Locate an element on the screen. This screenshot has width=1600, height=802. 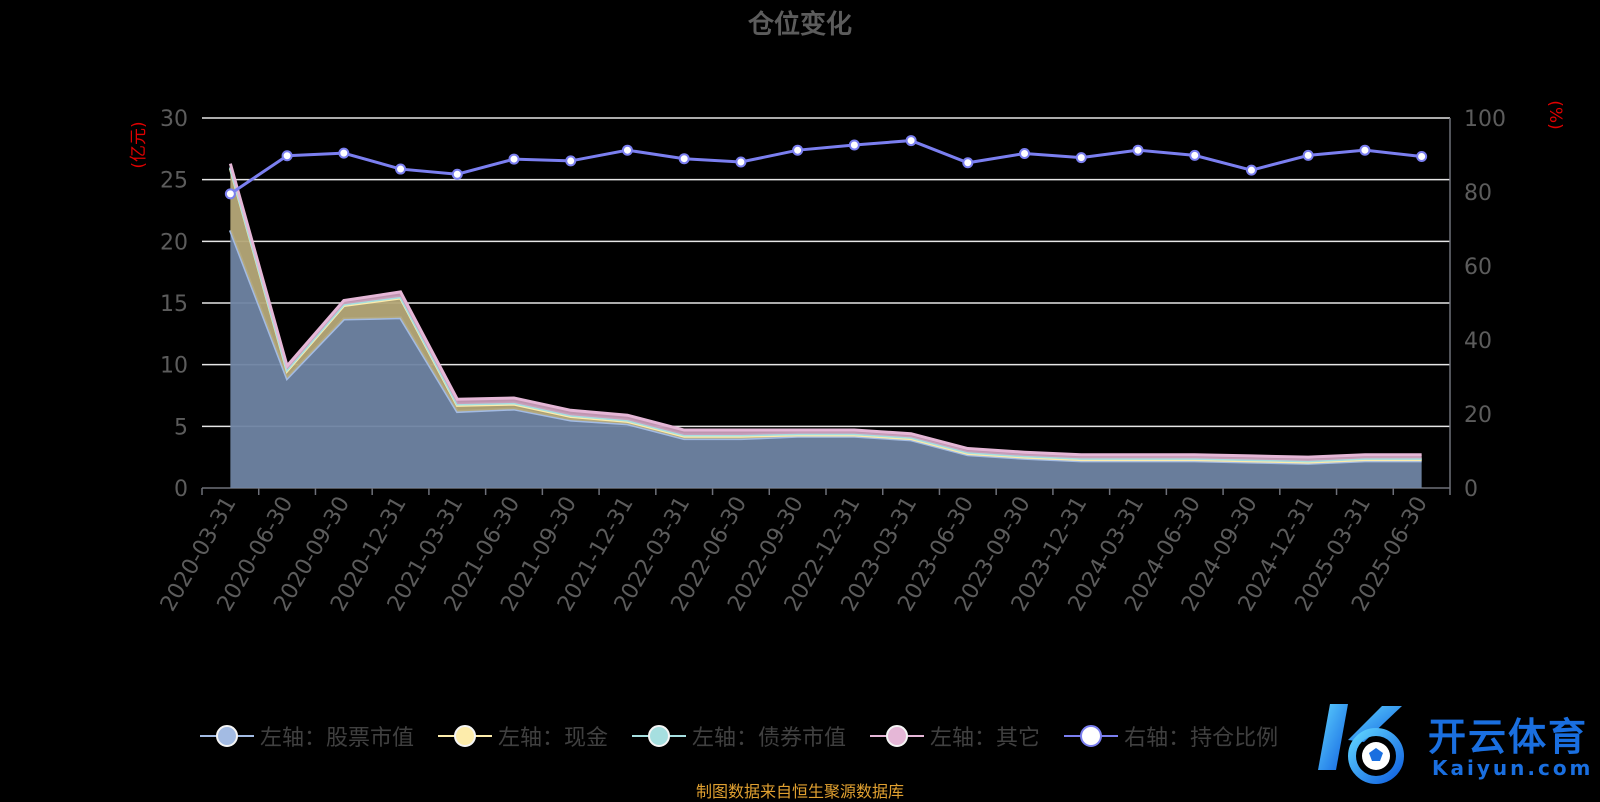
right-tick-label: 100 is located at coordinates (1485, 119).